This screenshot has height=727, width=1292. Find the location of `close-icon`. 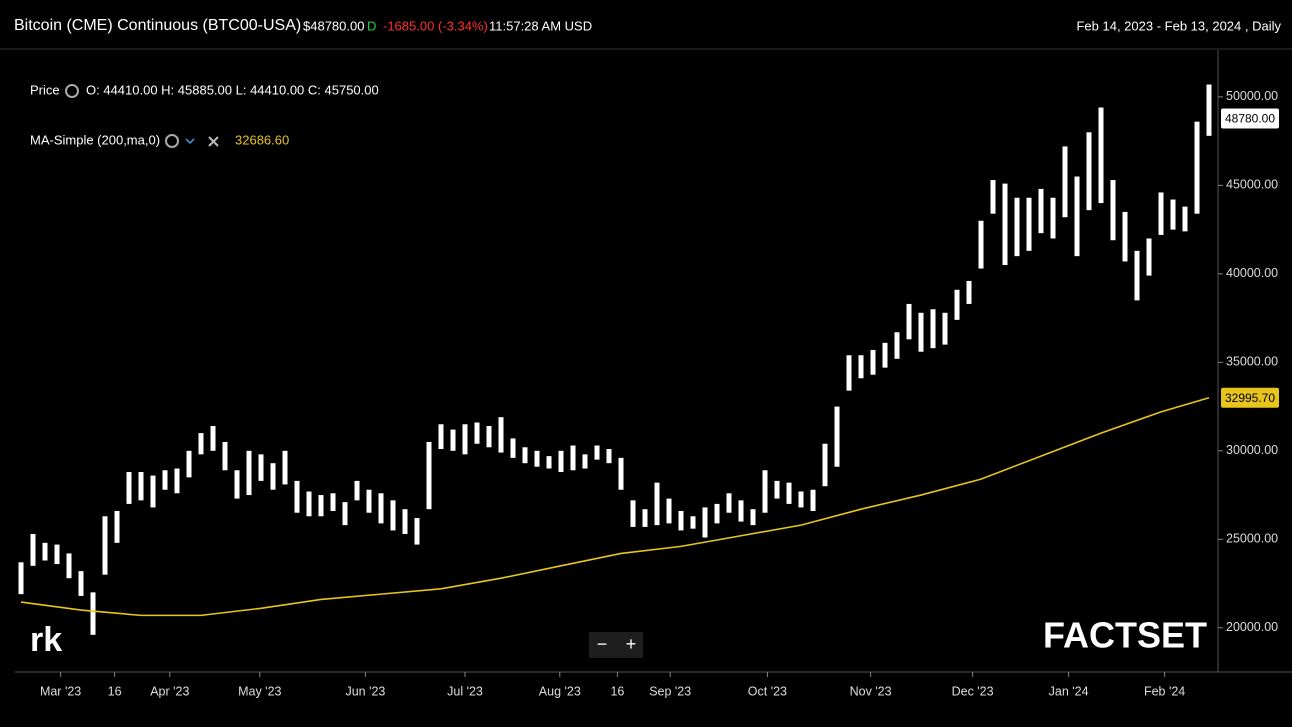

close-icon is located at coordinates (213, 141).